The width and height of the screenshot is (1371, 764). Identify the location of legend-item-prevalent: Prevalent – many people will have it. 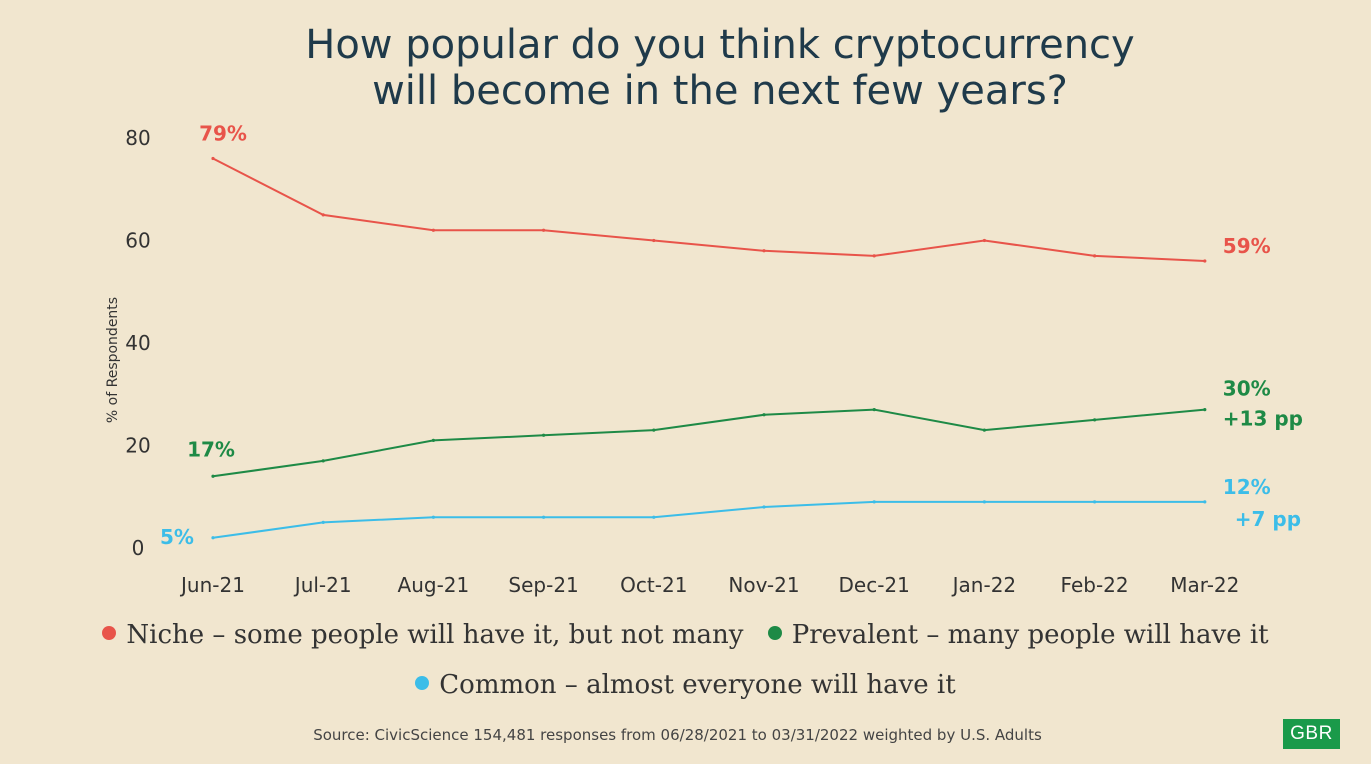
(1018, 635).